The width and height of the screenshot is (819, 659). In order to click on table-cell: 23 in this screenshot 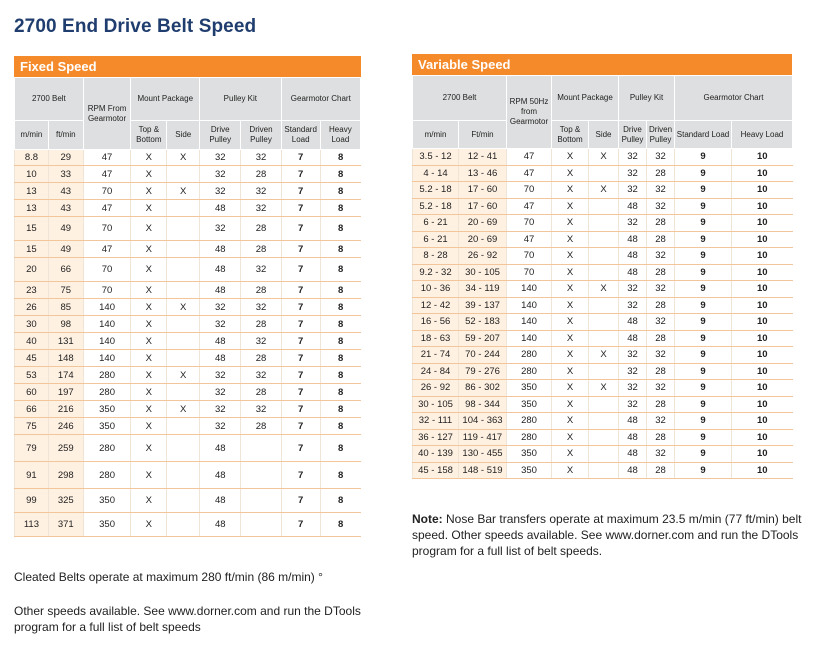, I will do `click(31, 290)`.